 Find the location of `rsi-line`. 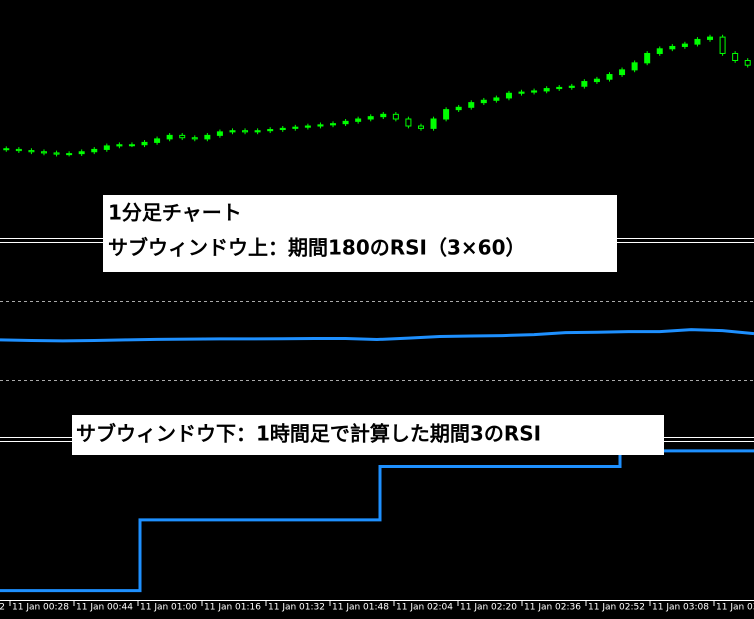

rsi-line is located at coordinates (377, 335).